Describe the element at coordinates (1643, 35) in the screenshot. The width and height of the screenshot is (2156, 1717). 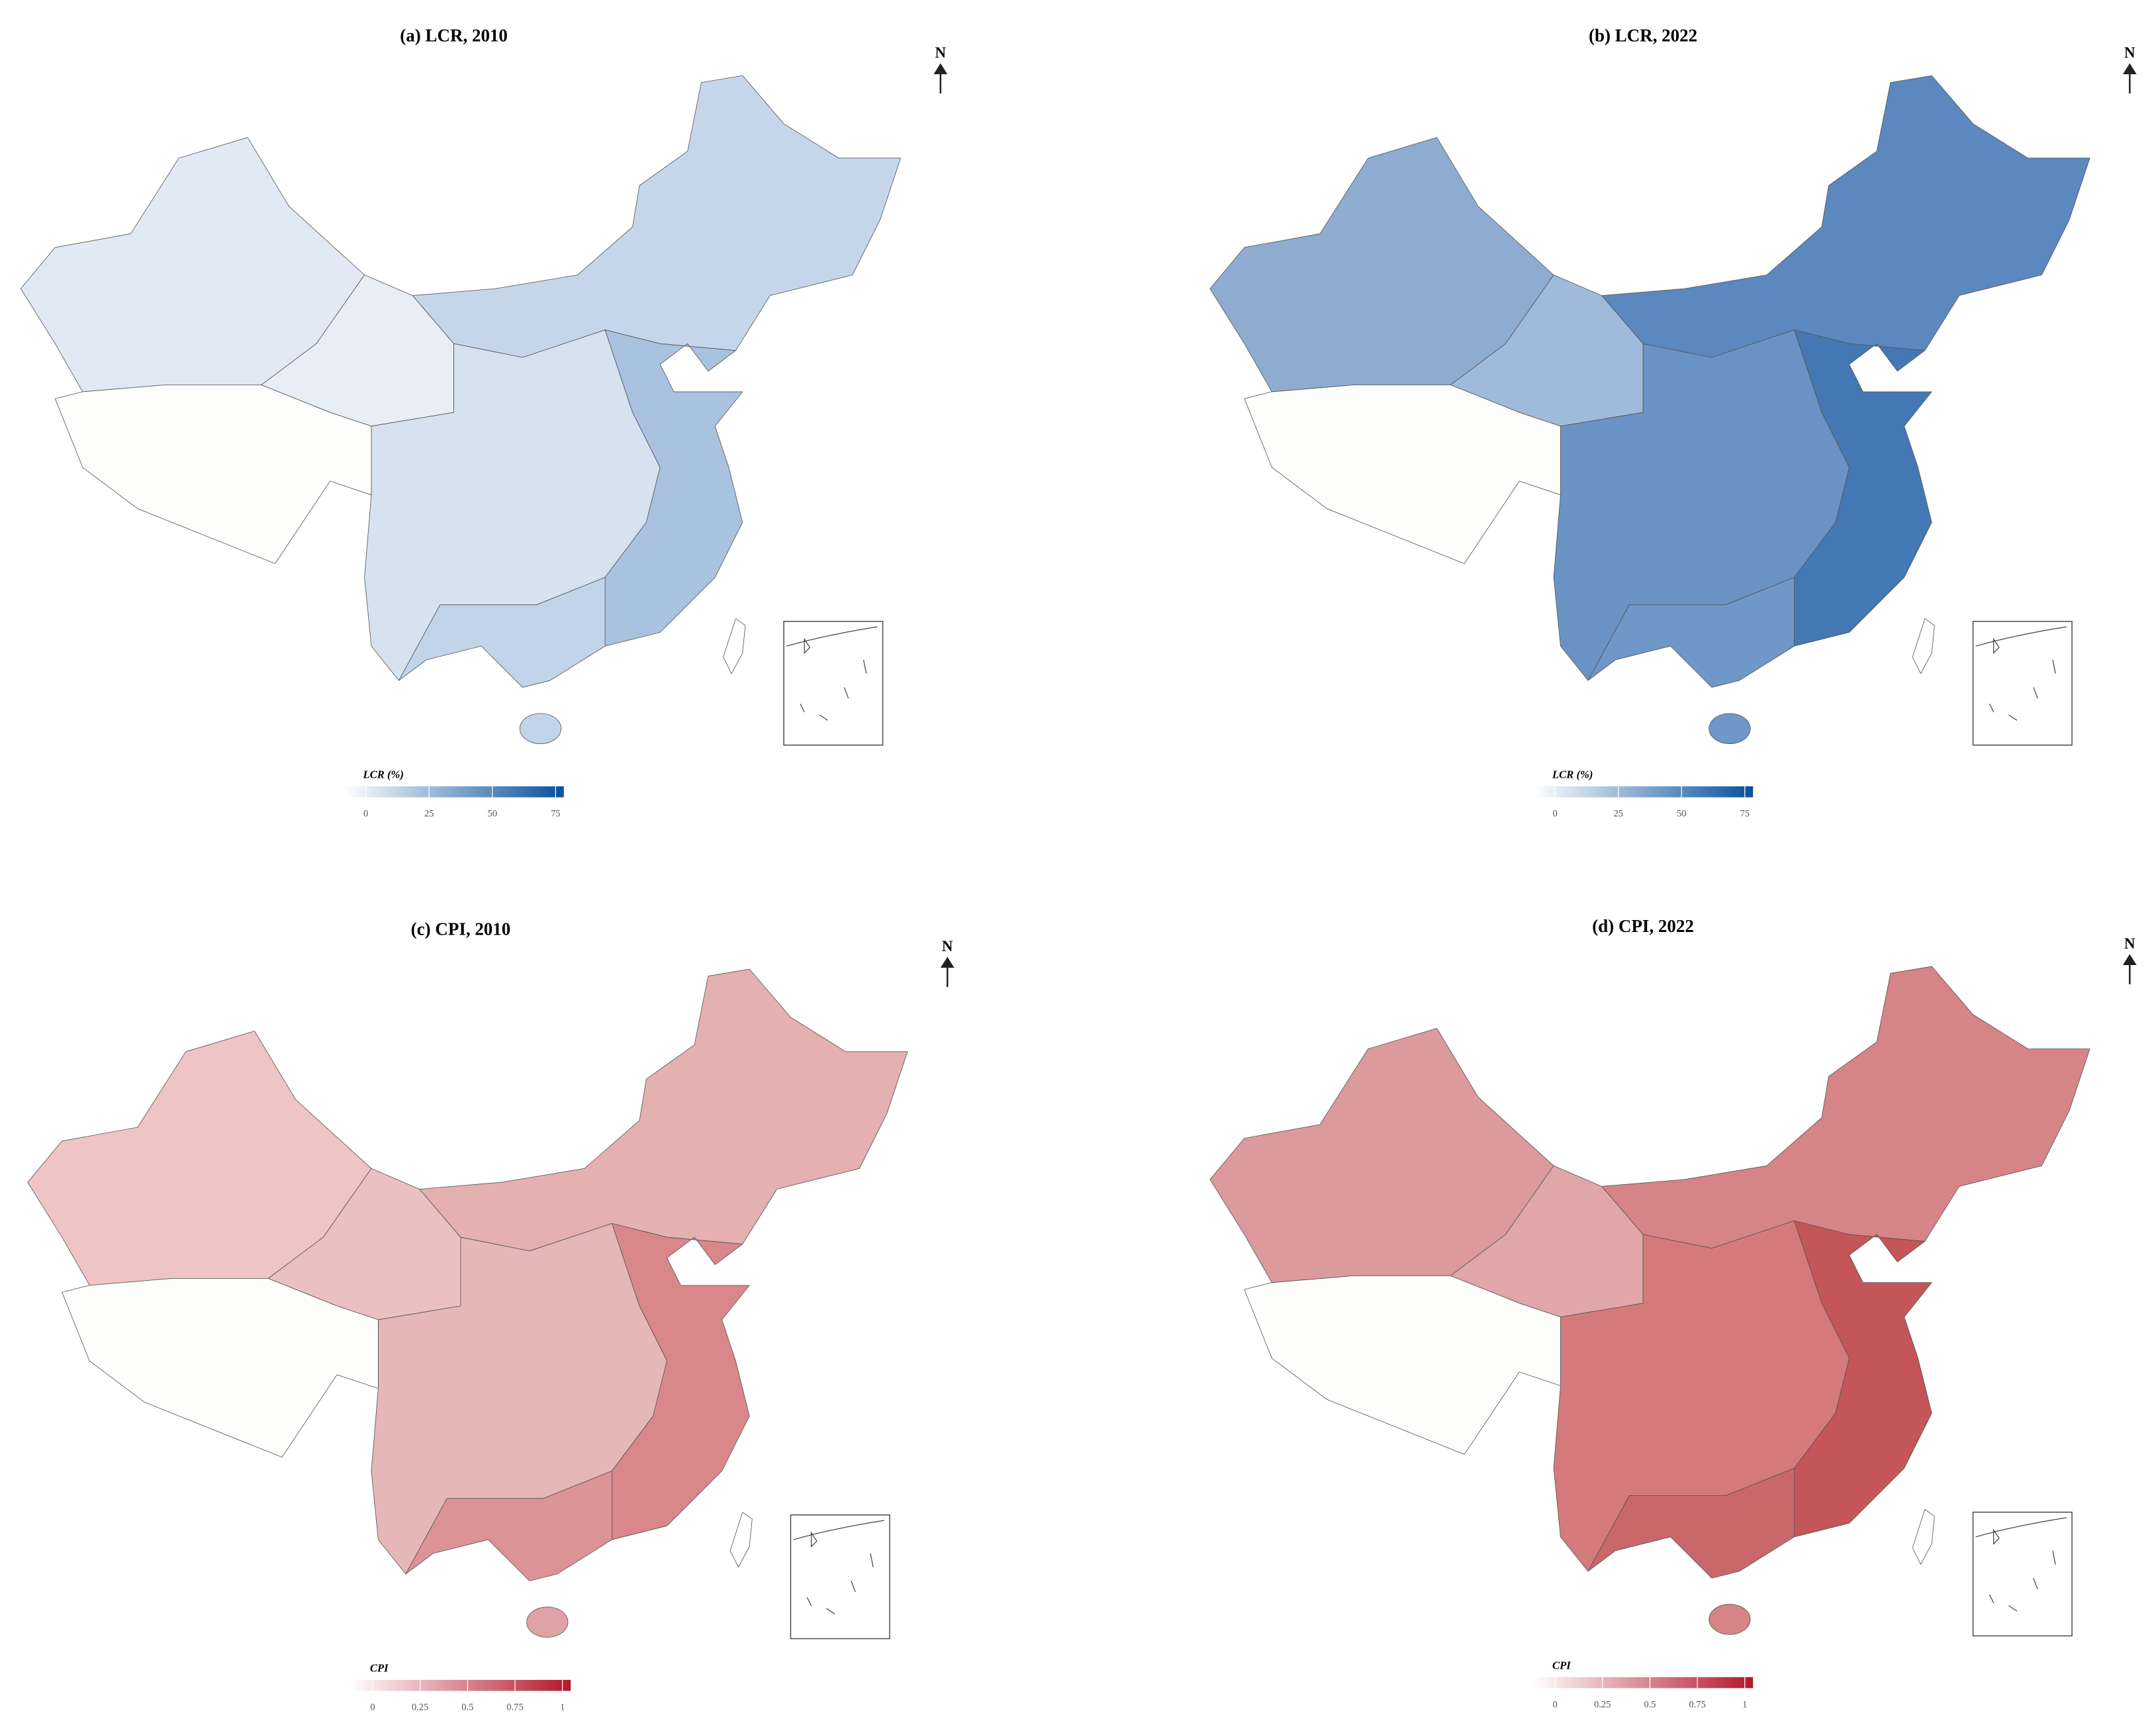
I see `panel-title: (b) LCR, 2022` at that location.